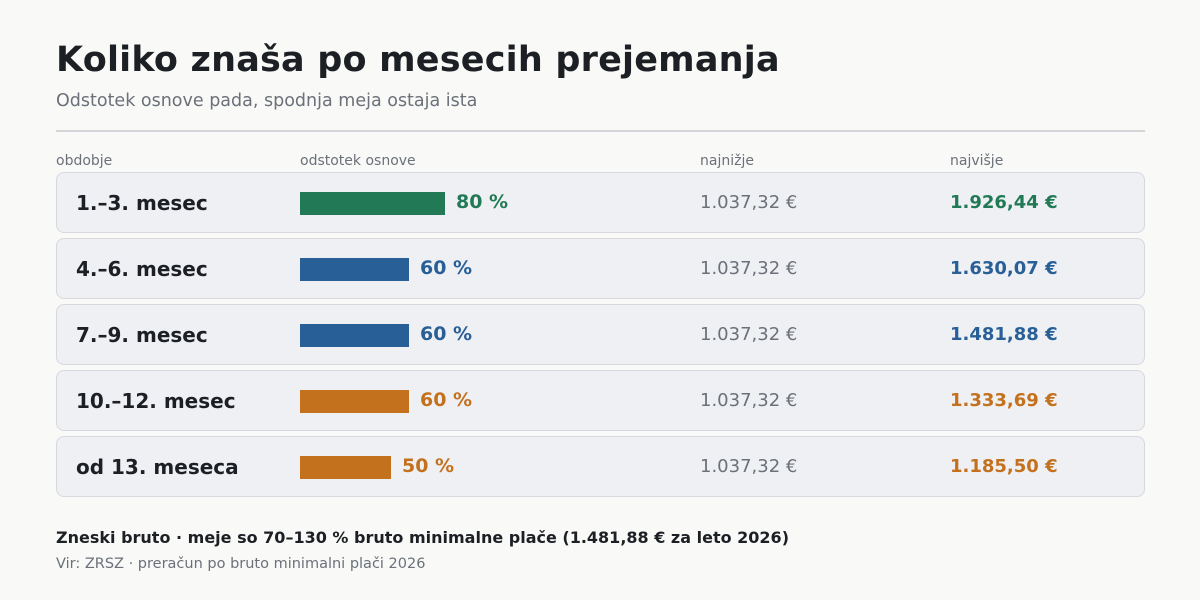  I want to click on percent-label: 80 %, so click(482, 202).